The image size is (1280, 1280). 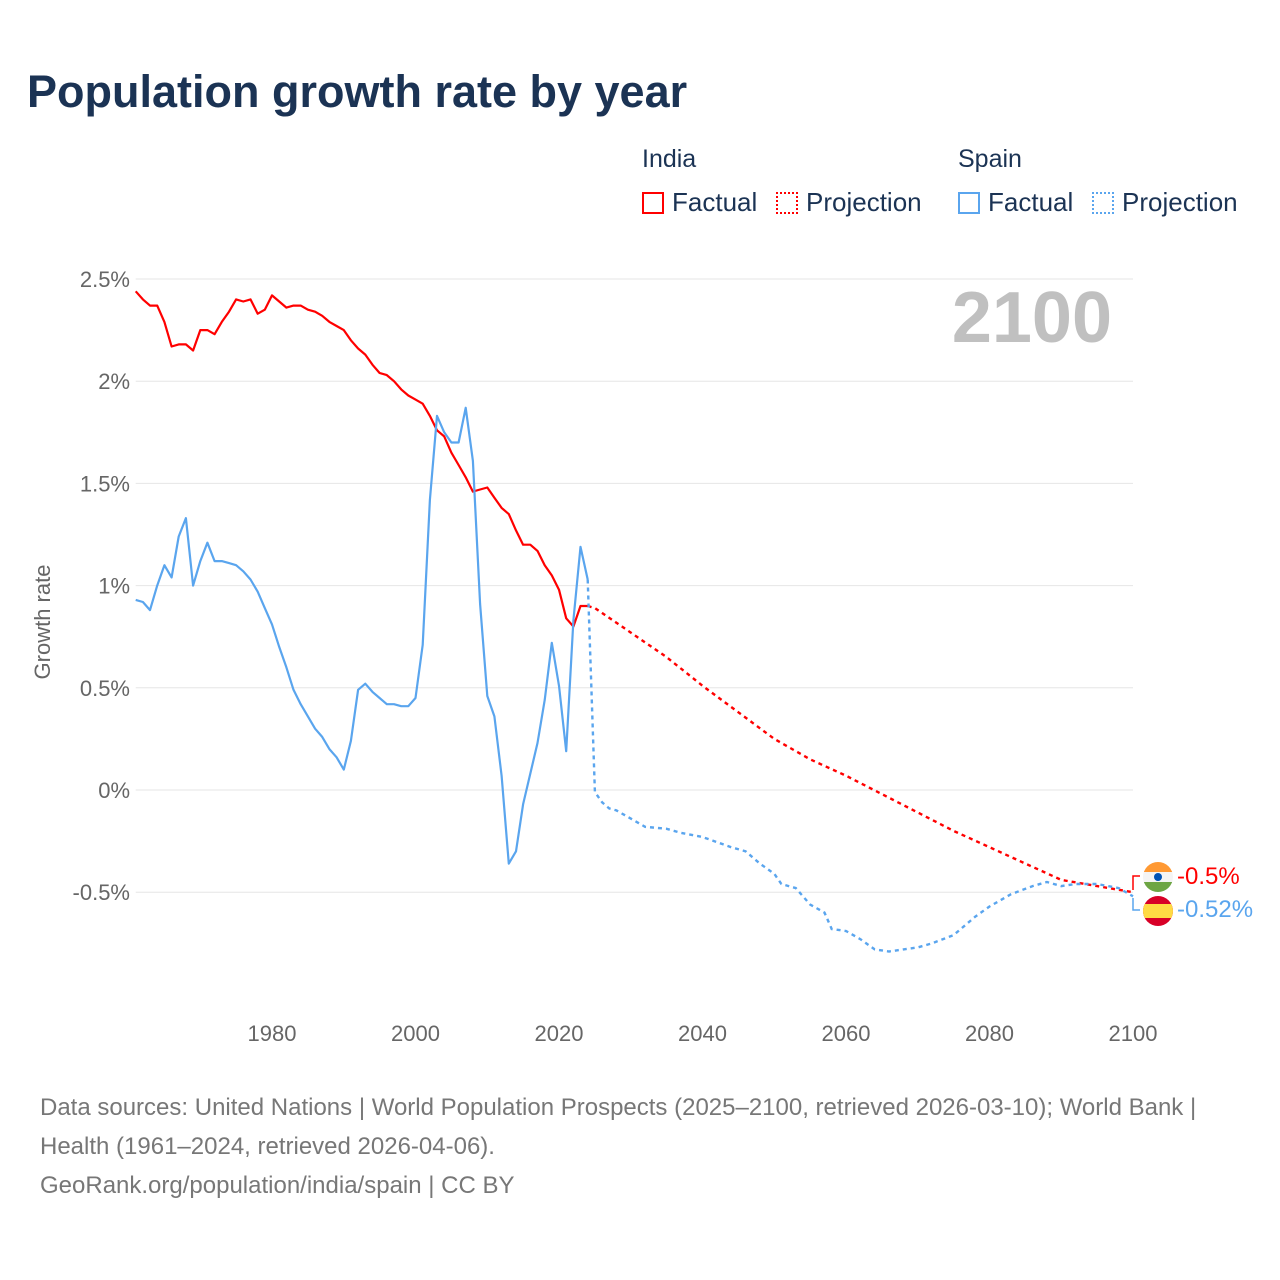 I want to click on spain-end-value: -0.52%, so click(x=1215, y=909).